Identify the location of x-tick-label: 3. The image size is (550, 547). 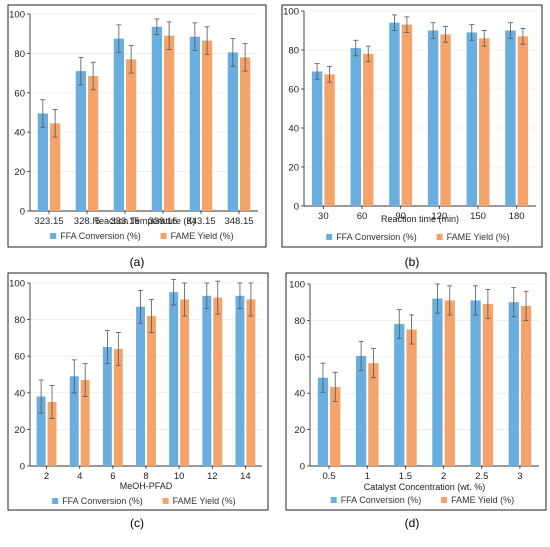
(519, 476).